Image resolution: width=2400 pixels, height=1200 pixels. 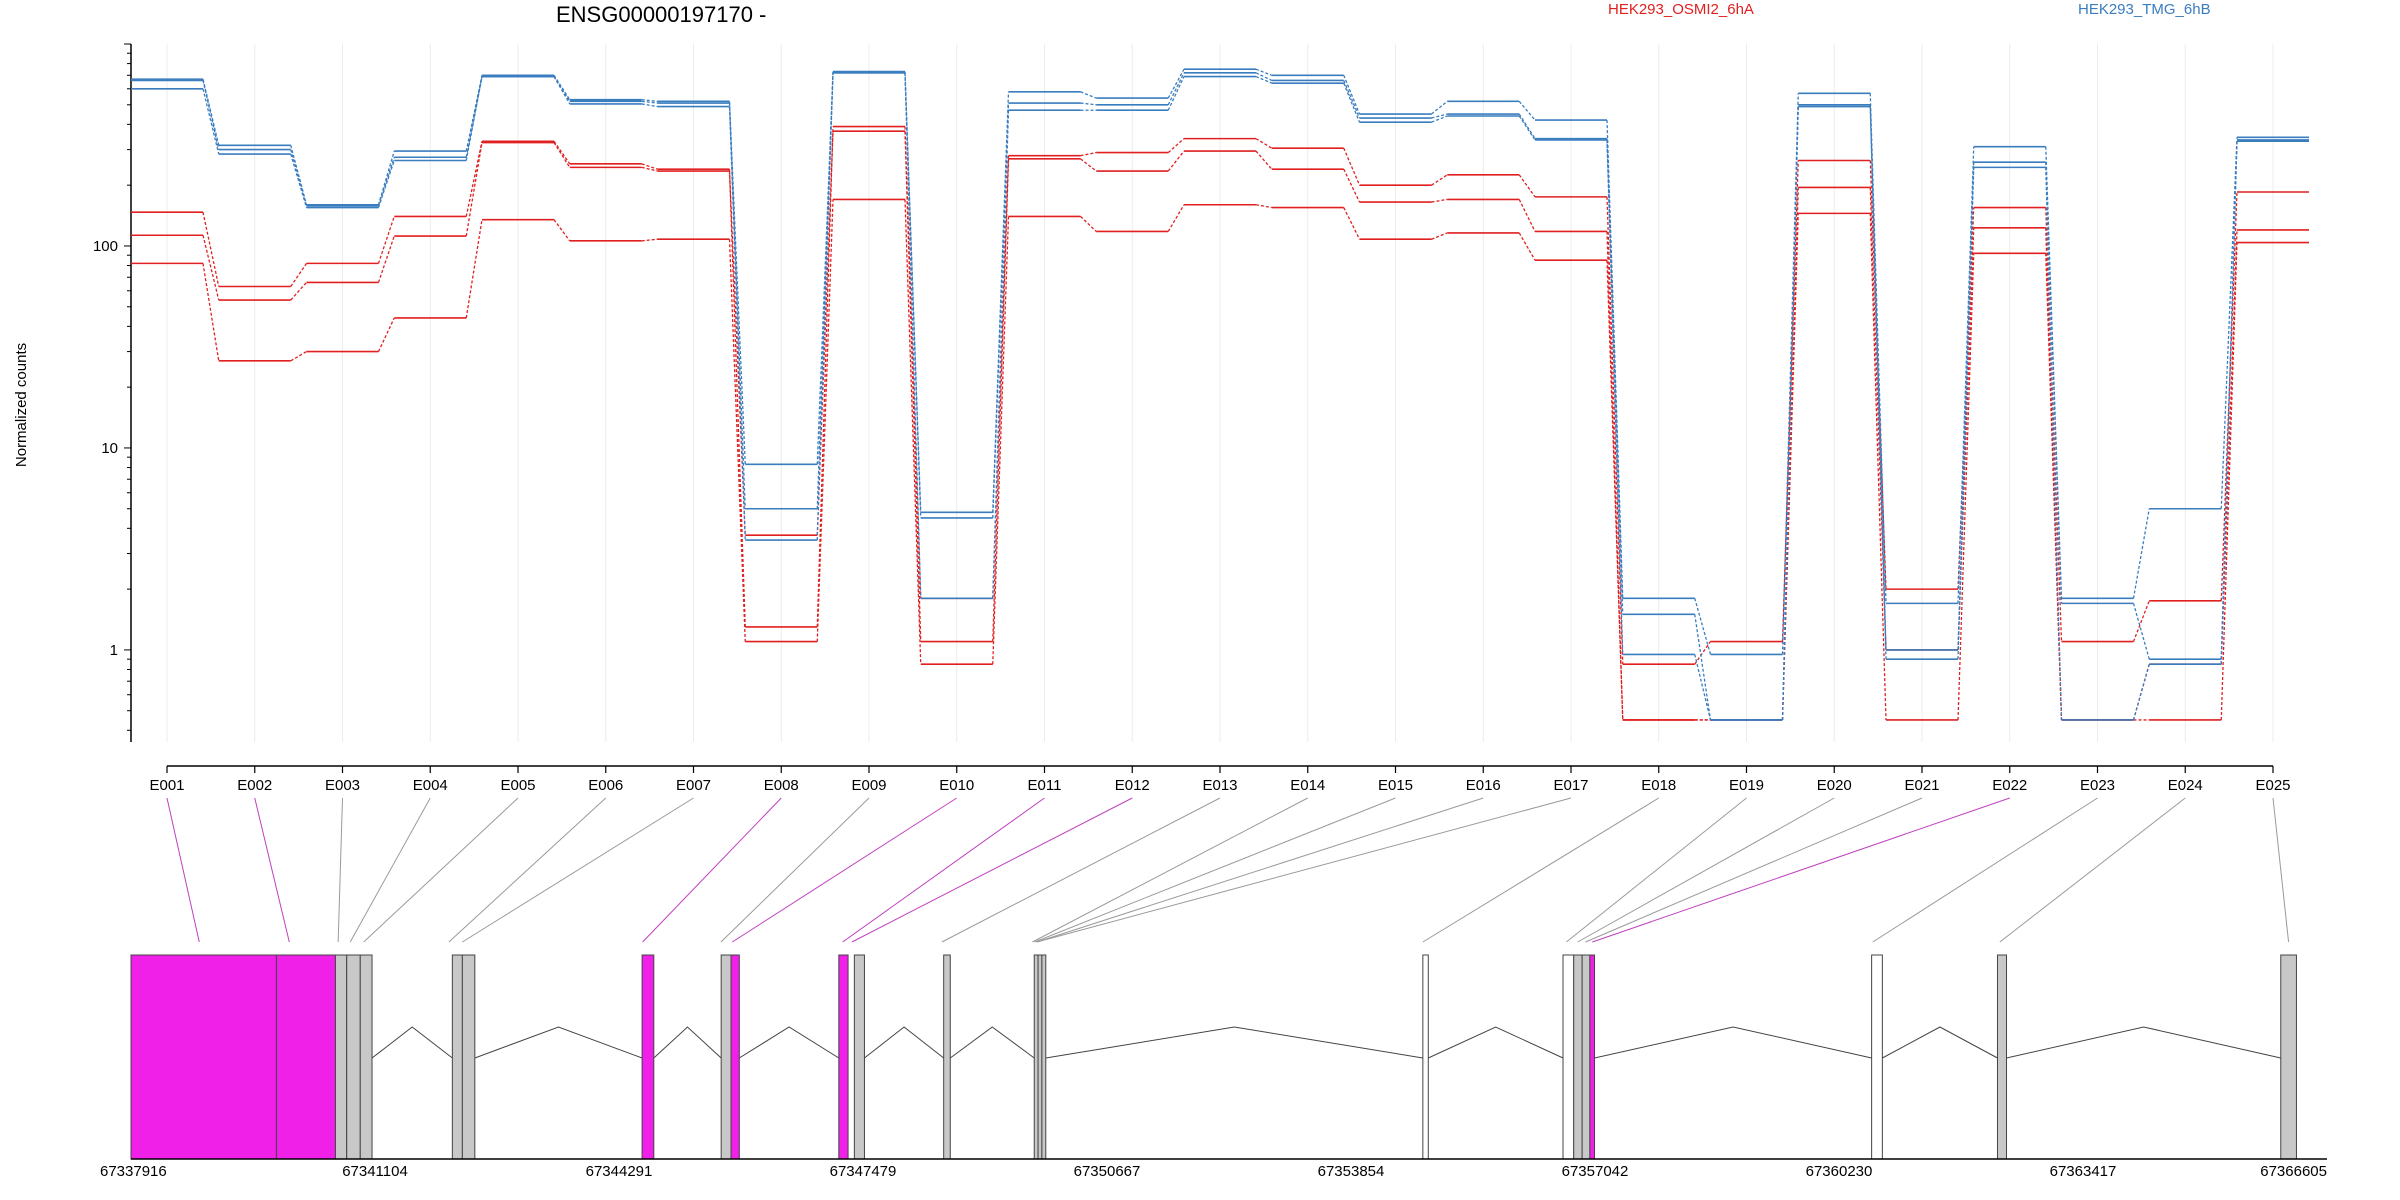 I want to click on coordinate-label: 67360230, so click(x=1839, y=1171).